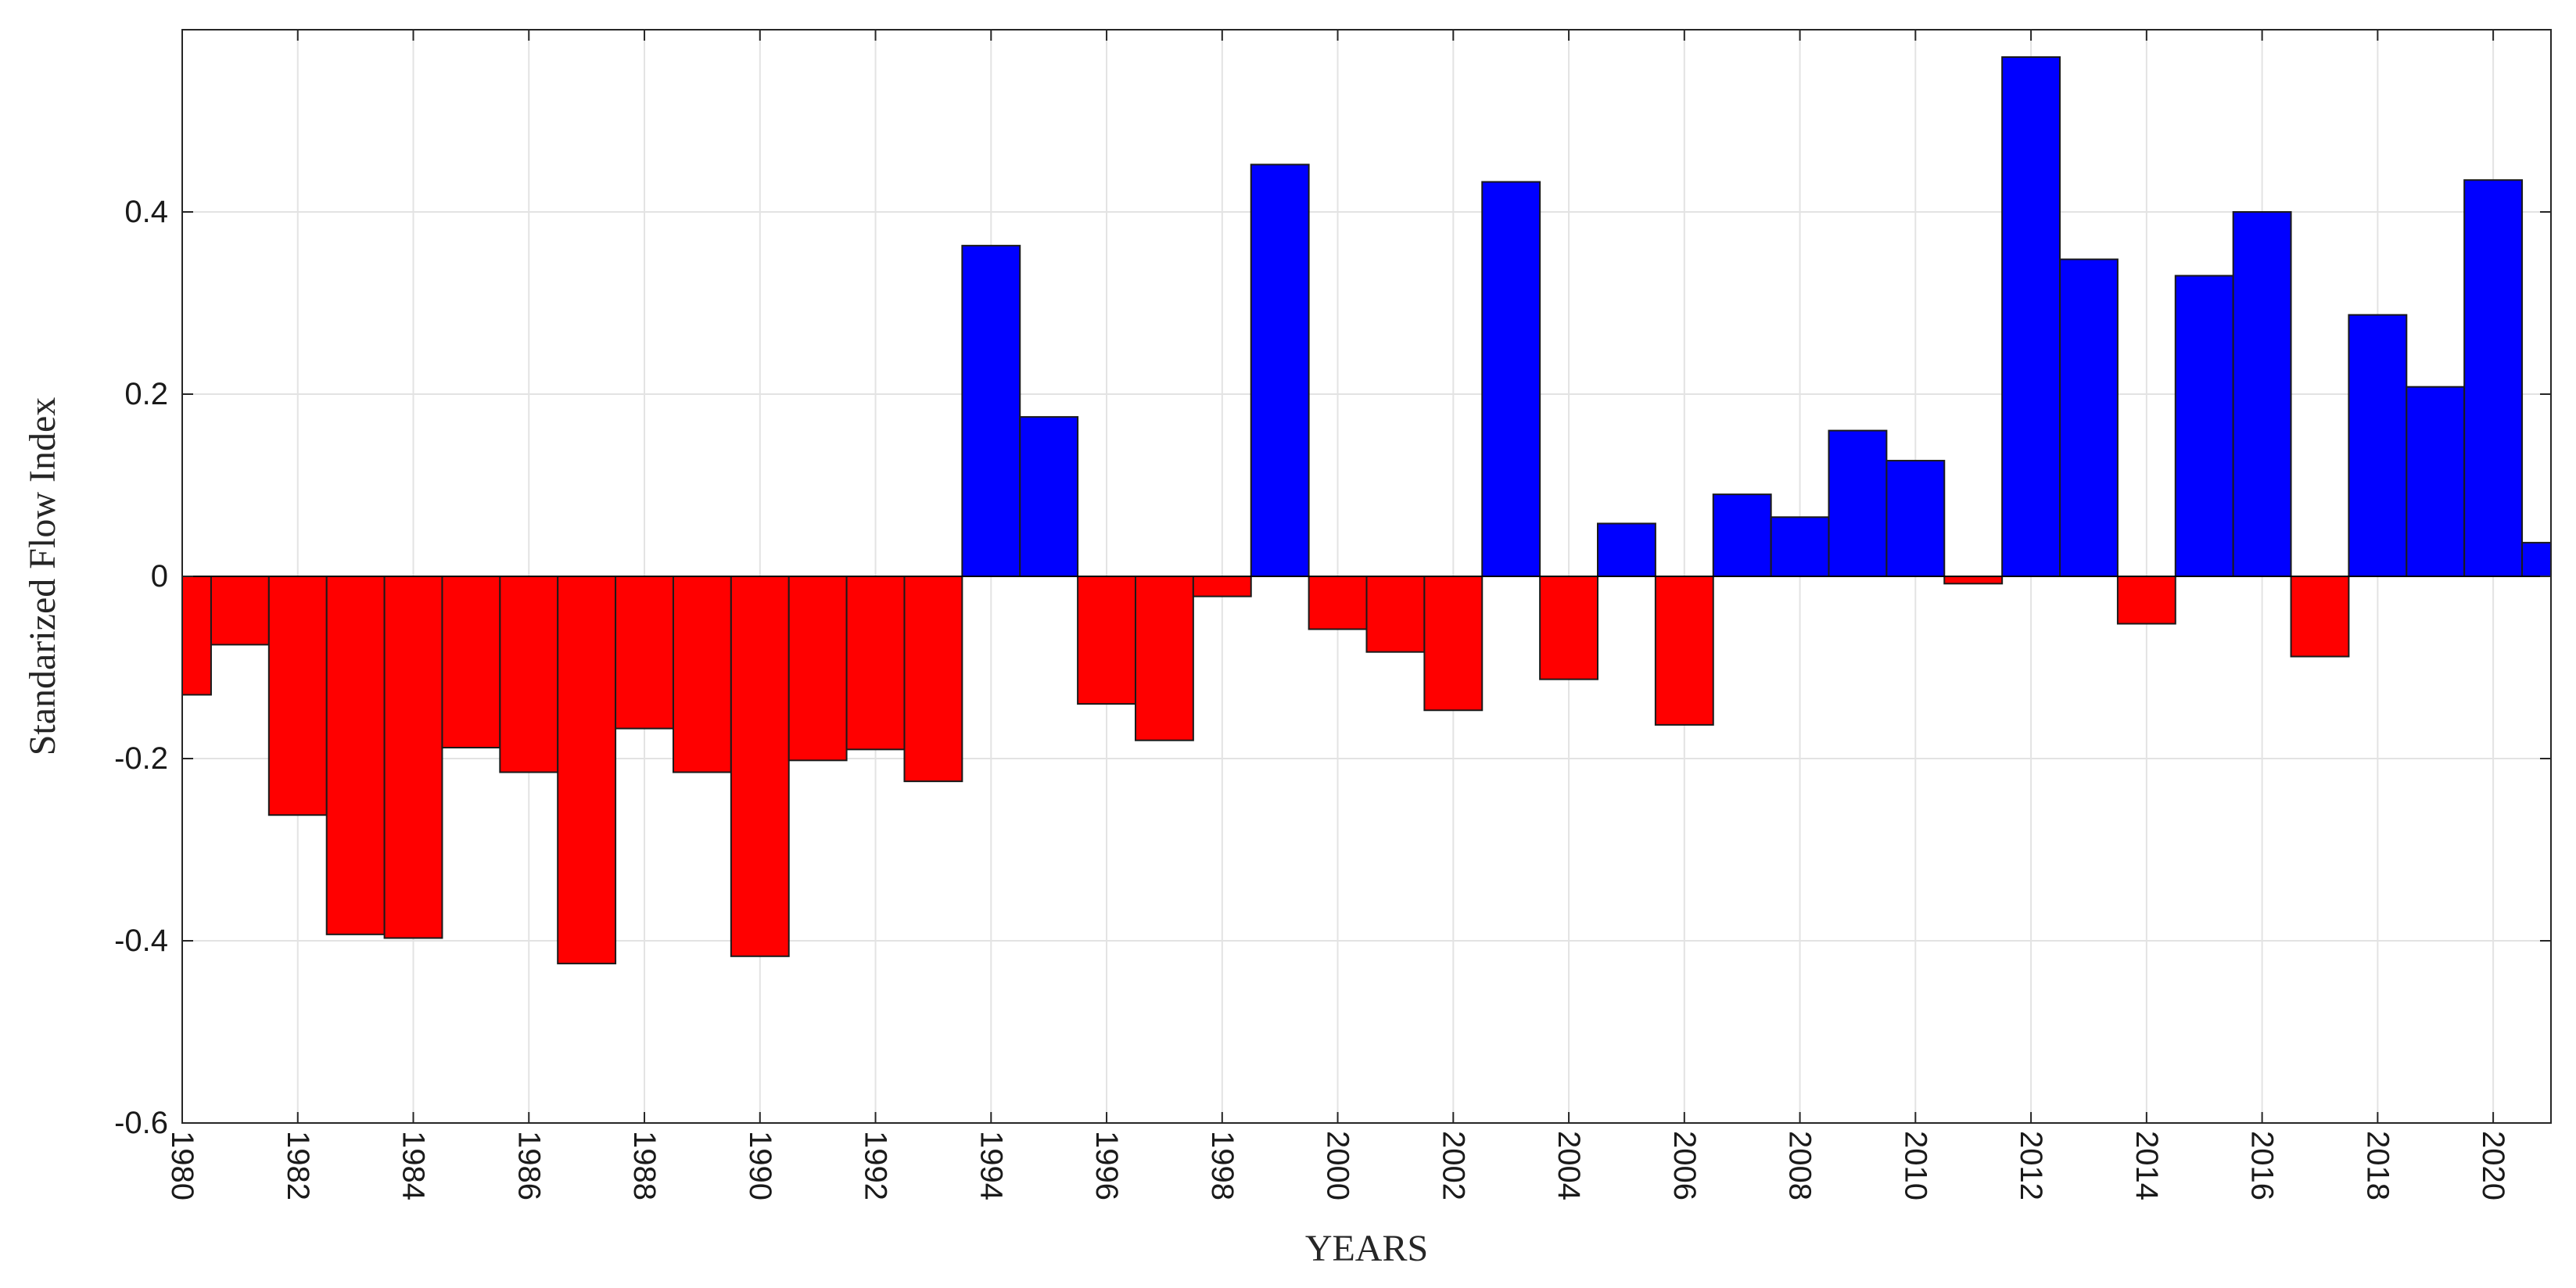 This screenshot has height=1288, width=2576. I want to click on bar-1983, so click(355, 755).